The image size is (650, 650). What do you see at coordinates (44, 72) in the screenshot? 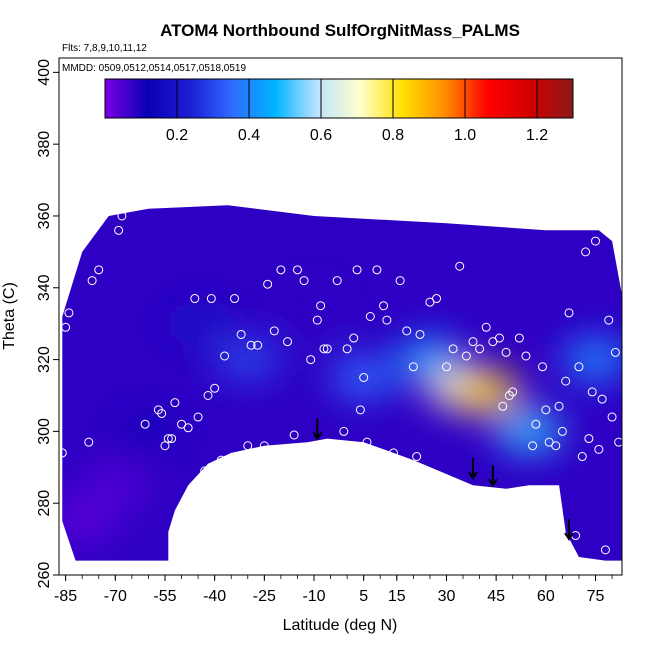
I see `y-tick-label: 400` at bounding box center [44, 72].